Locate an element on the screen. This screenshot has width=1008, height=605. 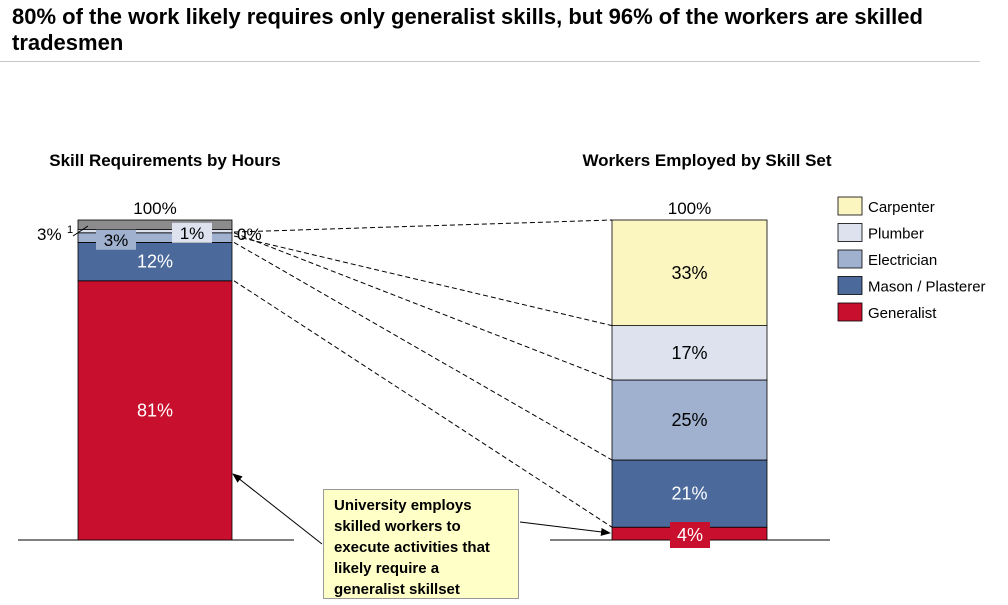
left-chart-title: Skill Requirements by Hours is located at coordinates (164, 160).